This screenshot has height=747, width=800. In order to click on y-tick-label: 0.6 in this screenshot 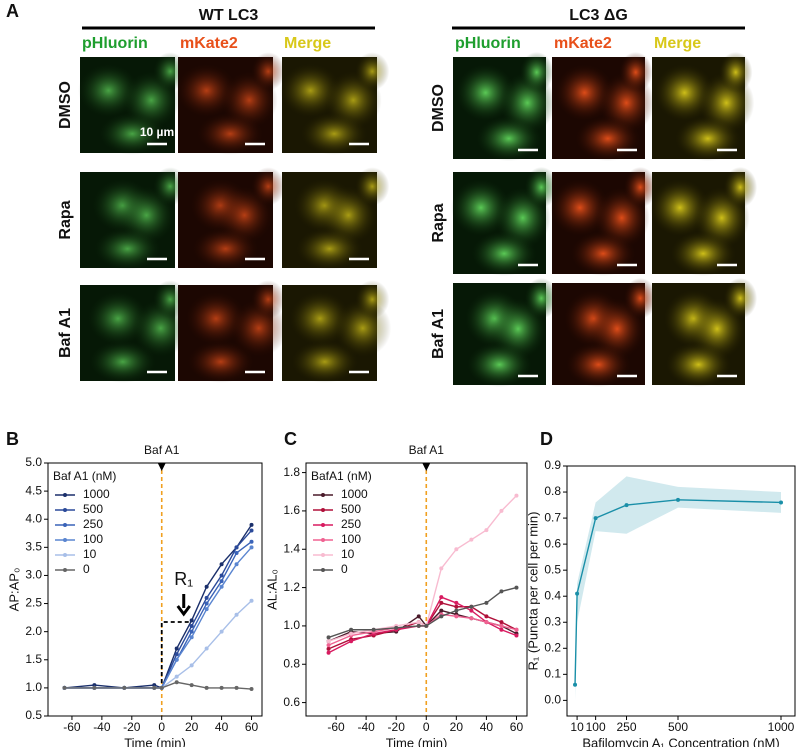, I will do `click(291, 702)`.